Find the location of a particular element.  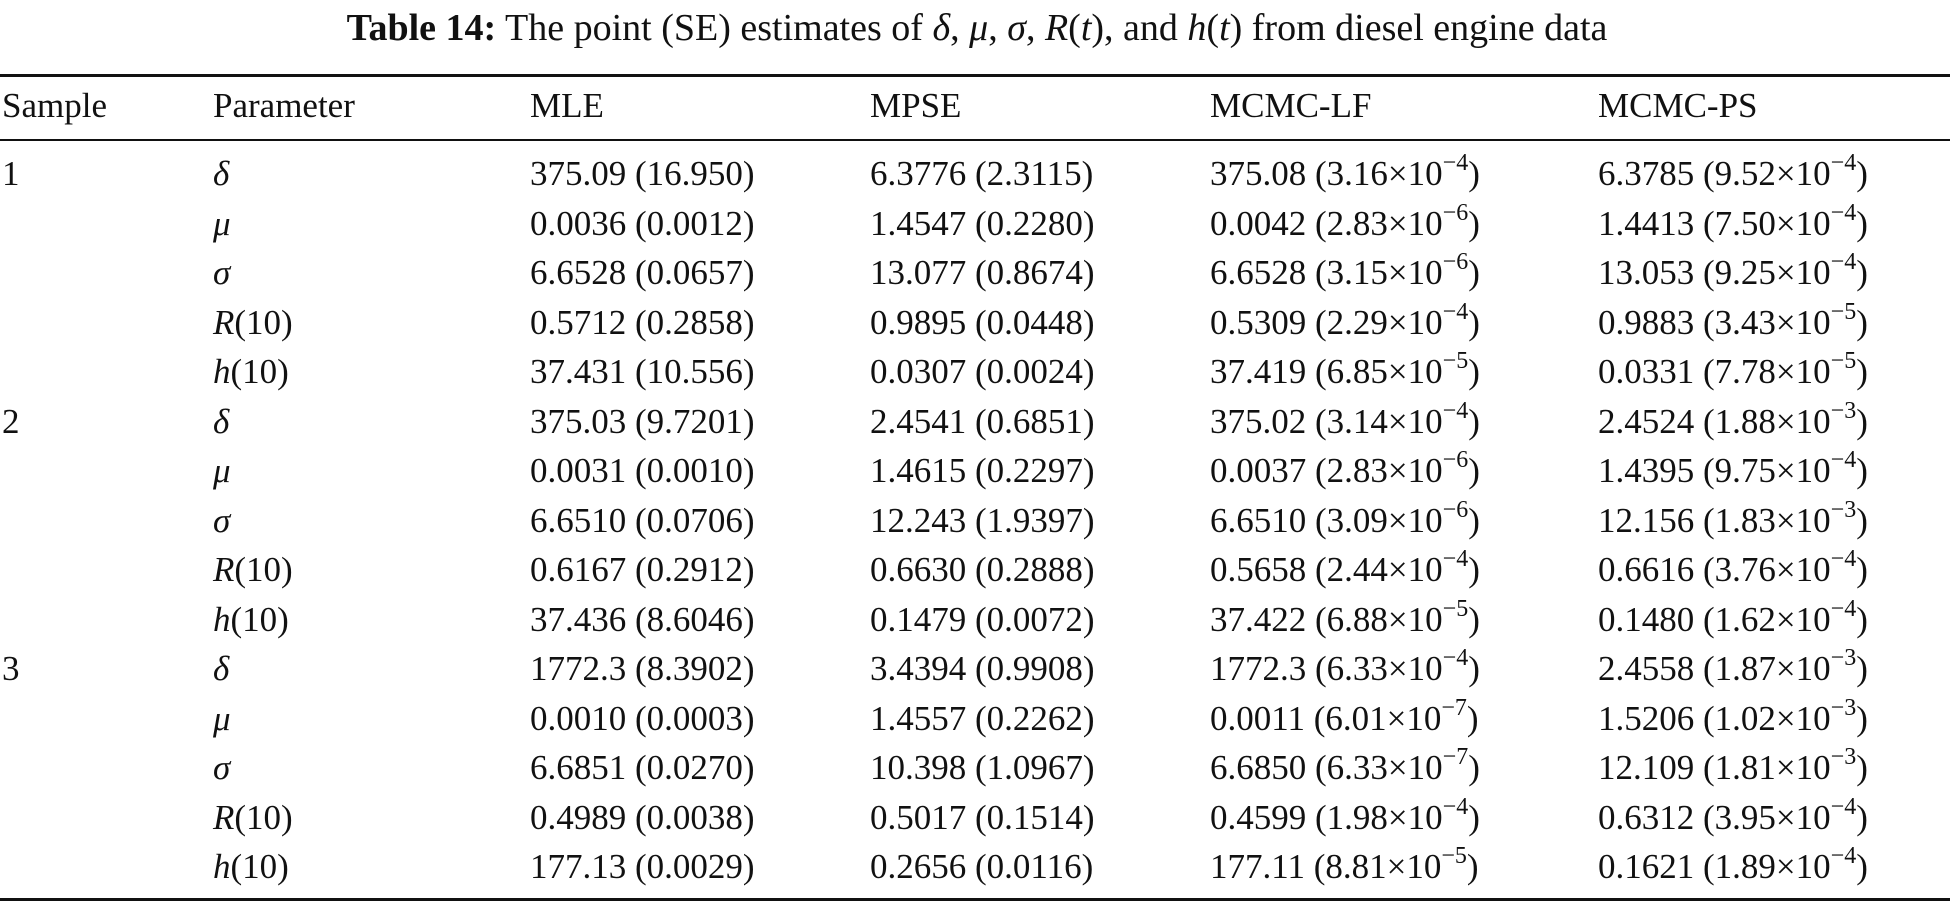

parameter-symbol: R is located at coordinates (224, 322).